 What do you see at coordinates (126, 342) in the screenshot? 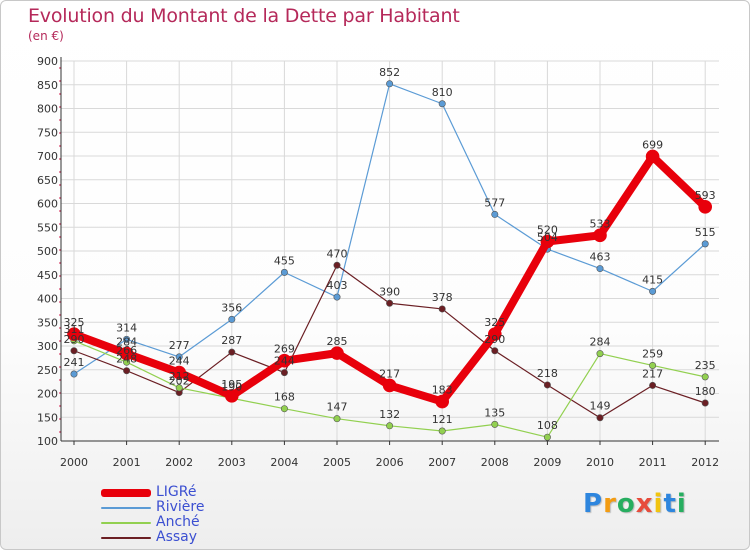
I see `data-label: 284` at bounding box center [126, 342].